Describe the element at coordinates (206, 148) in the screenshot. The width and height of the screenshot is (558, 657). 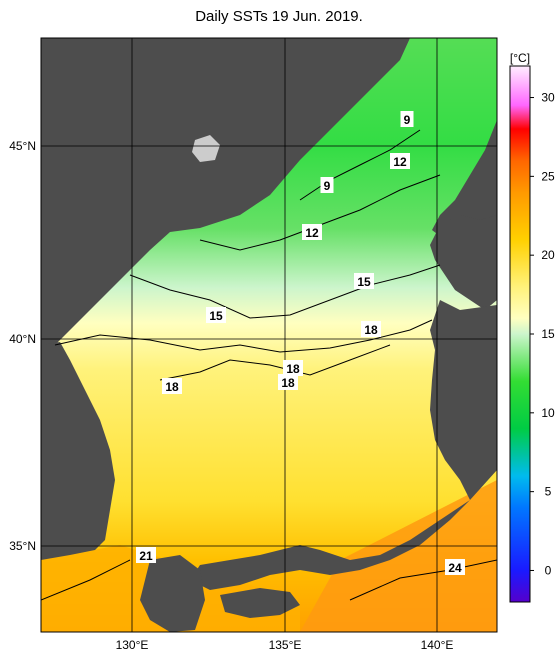
I see `land-ulleung` at that location.